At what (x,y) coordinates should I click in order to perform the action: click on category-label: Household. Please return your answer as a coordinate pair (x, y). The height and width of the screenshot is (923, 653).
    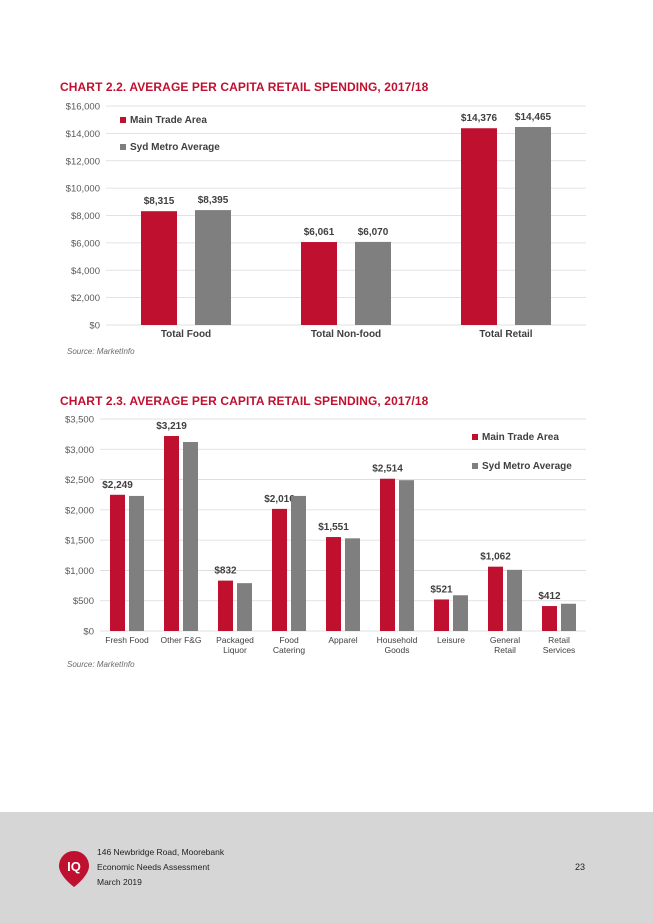
    Looking at the image, I should click on (397, 640).